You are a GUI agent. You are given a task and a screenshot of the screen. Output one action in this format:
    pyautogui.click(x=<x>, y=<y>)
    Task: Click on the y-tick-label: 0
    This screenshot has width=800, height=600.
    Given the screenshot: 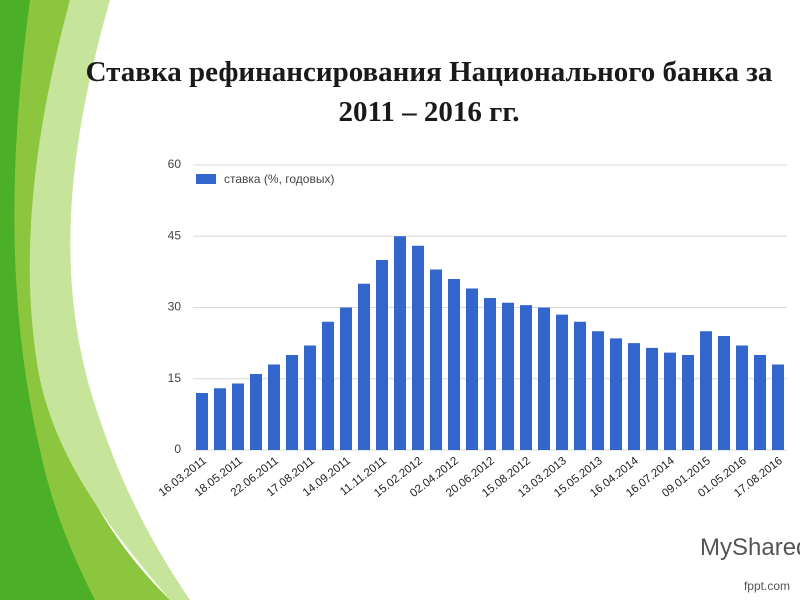 What is the action you would take?
    pyautogui.click(x=177, y=449)
    